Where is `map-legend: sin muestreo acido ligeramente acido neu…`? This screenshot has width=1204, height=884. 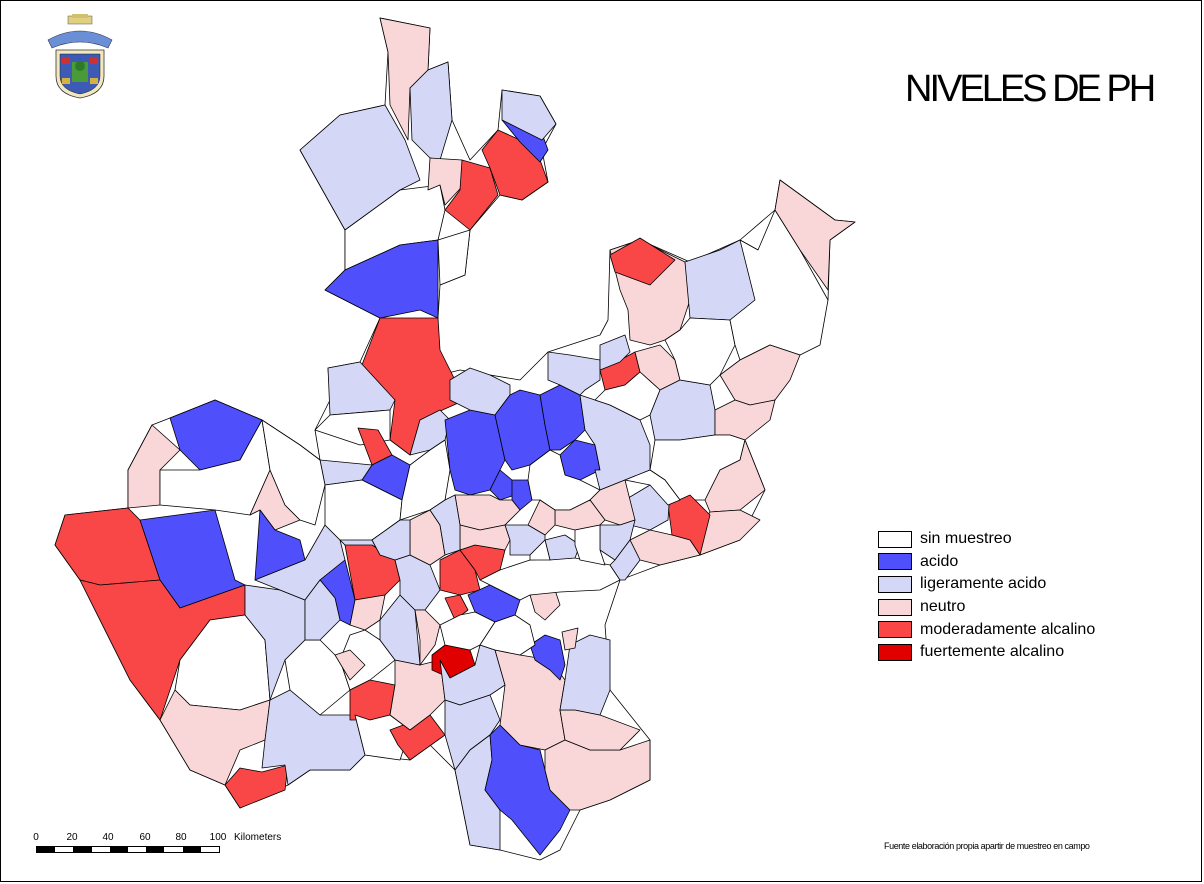 map-legend: sin muestreo acido ligeramente acido neu… is located at coordinates (986, 596).